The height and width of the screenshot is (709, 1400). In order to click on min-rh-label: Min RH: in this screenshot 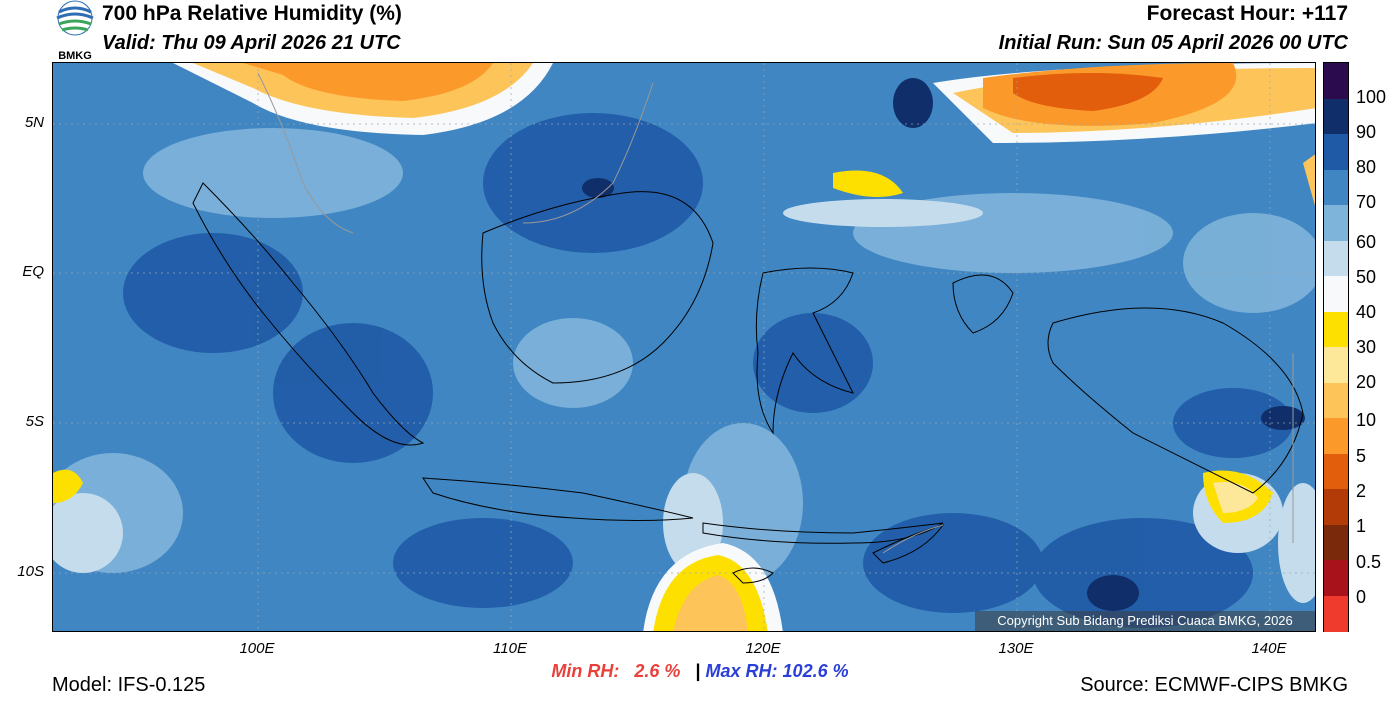, I will do `click(585, 671)`.